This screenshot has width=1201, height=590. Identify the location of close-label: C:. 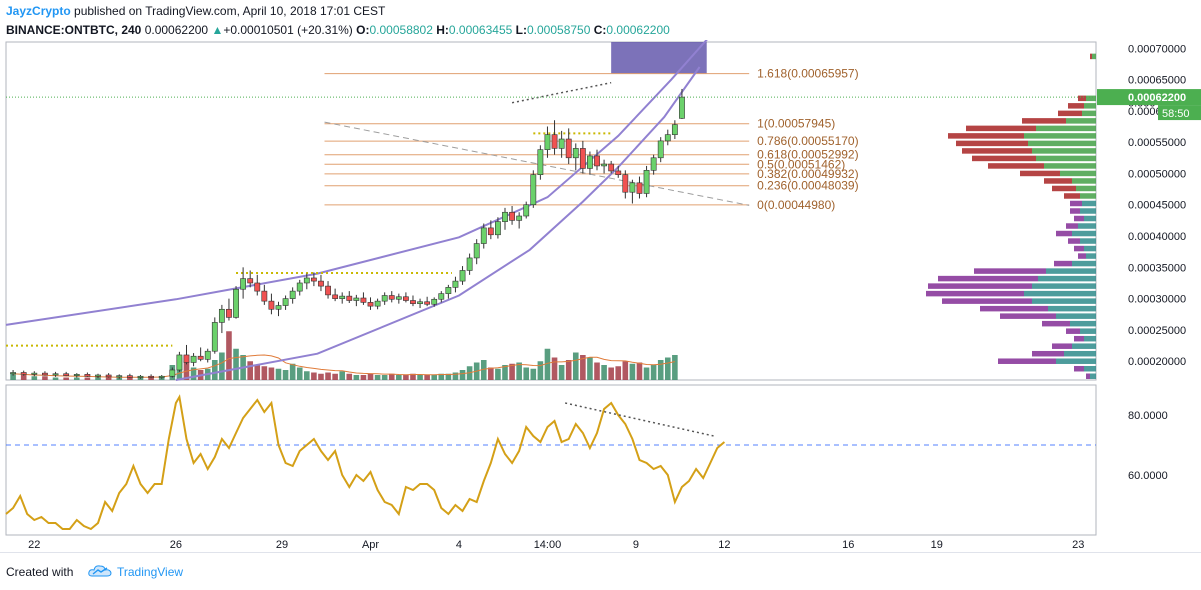
(600, 30).